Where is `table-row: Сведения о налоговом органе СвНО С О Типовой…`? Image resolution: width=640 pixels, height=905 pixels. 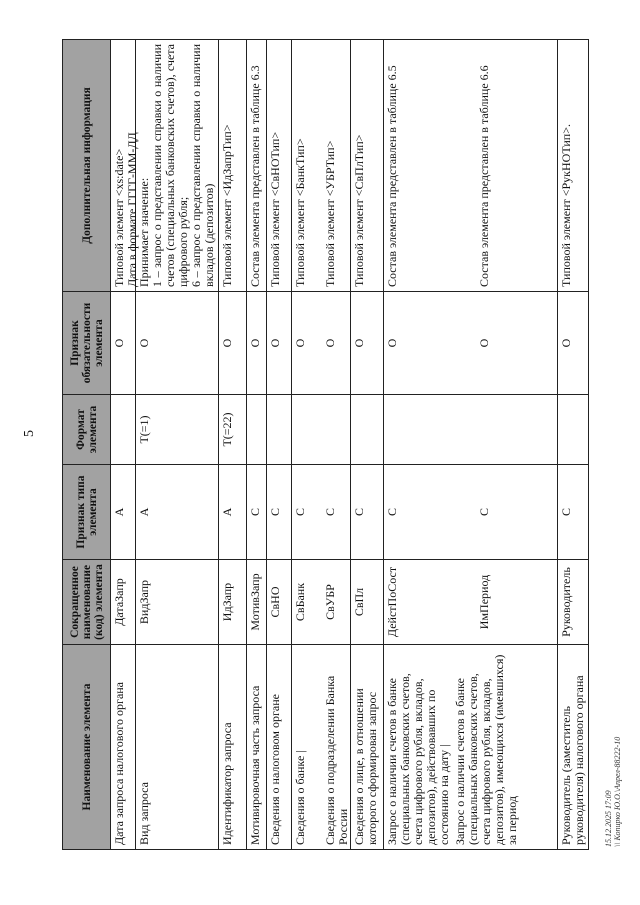 table-row: Сведения о налоговом органе СвНО С О Типовой… is located at coordinates (279, 444).